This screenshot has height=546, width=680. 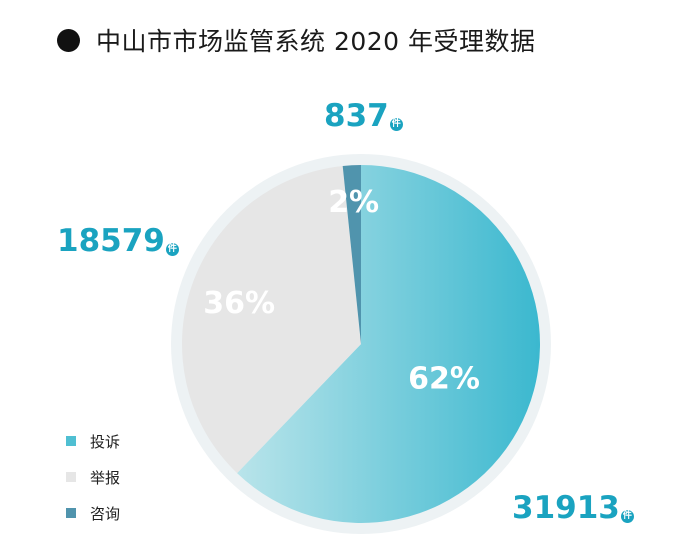 What do you see at coordinates (118, 241) in the screenshot?
I see `value-label-report: 18579 件` at bounding box center [118, 241].